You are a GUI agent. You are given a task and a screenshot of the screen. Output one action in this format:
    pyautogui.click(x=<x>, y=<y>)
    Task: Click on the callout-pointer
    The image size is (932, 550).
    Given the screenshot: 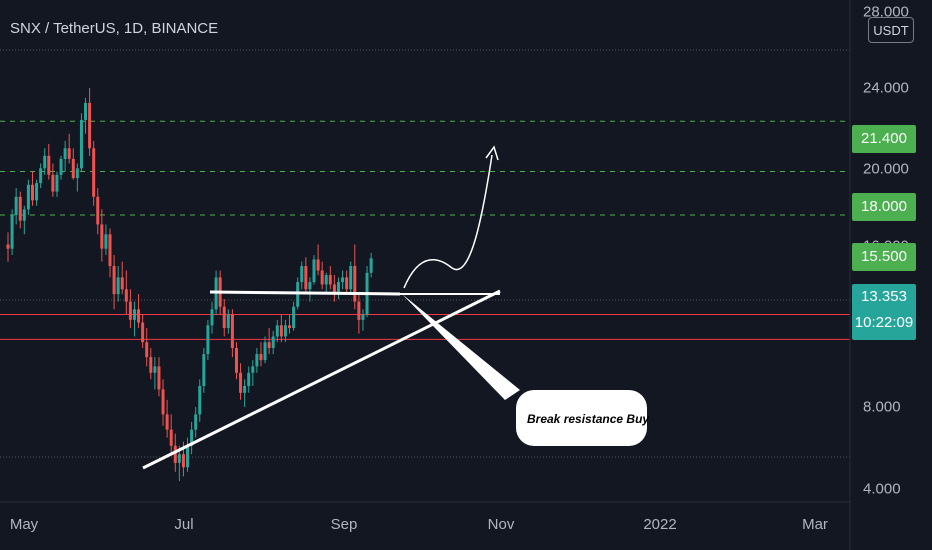 What is the action you would take?
    pyautogui.click(x=461, y=347)
    